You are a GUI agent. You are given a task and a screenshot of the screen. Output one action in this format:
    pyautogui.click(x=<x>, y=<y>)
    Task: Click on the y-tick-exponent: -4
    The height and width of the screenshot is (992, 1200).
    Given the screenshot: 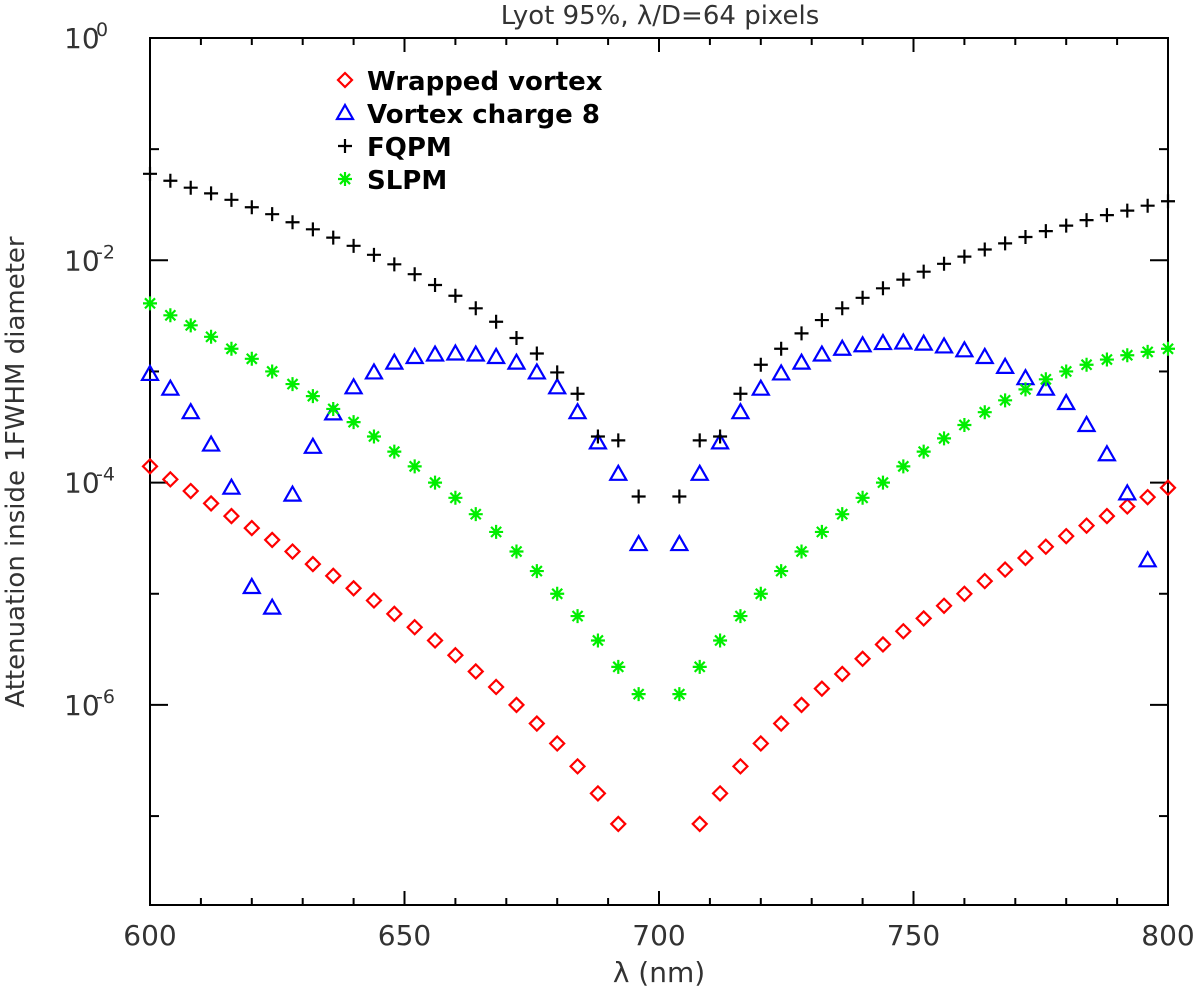 What is the action you would take?
    pyautogui.click(x=105, y=475)
    